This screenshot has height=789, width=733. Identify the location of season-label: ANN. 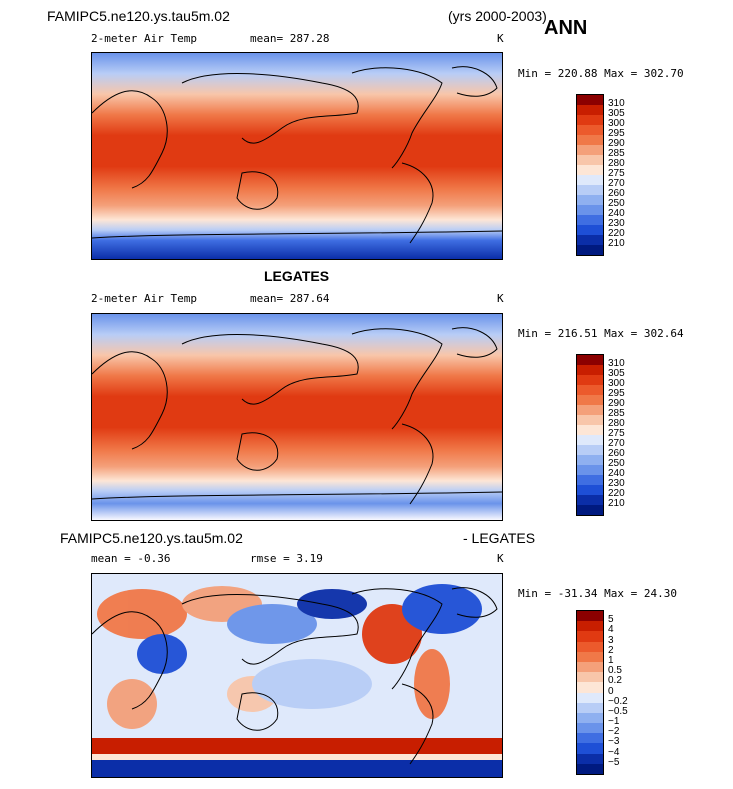
(566, 28).